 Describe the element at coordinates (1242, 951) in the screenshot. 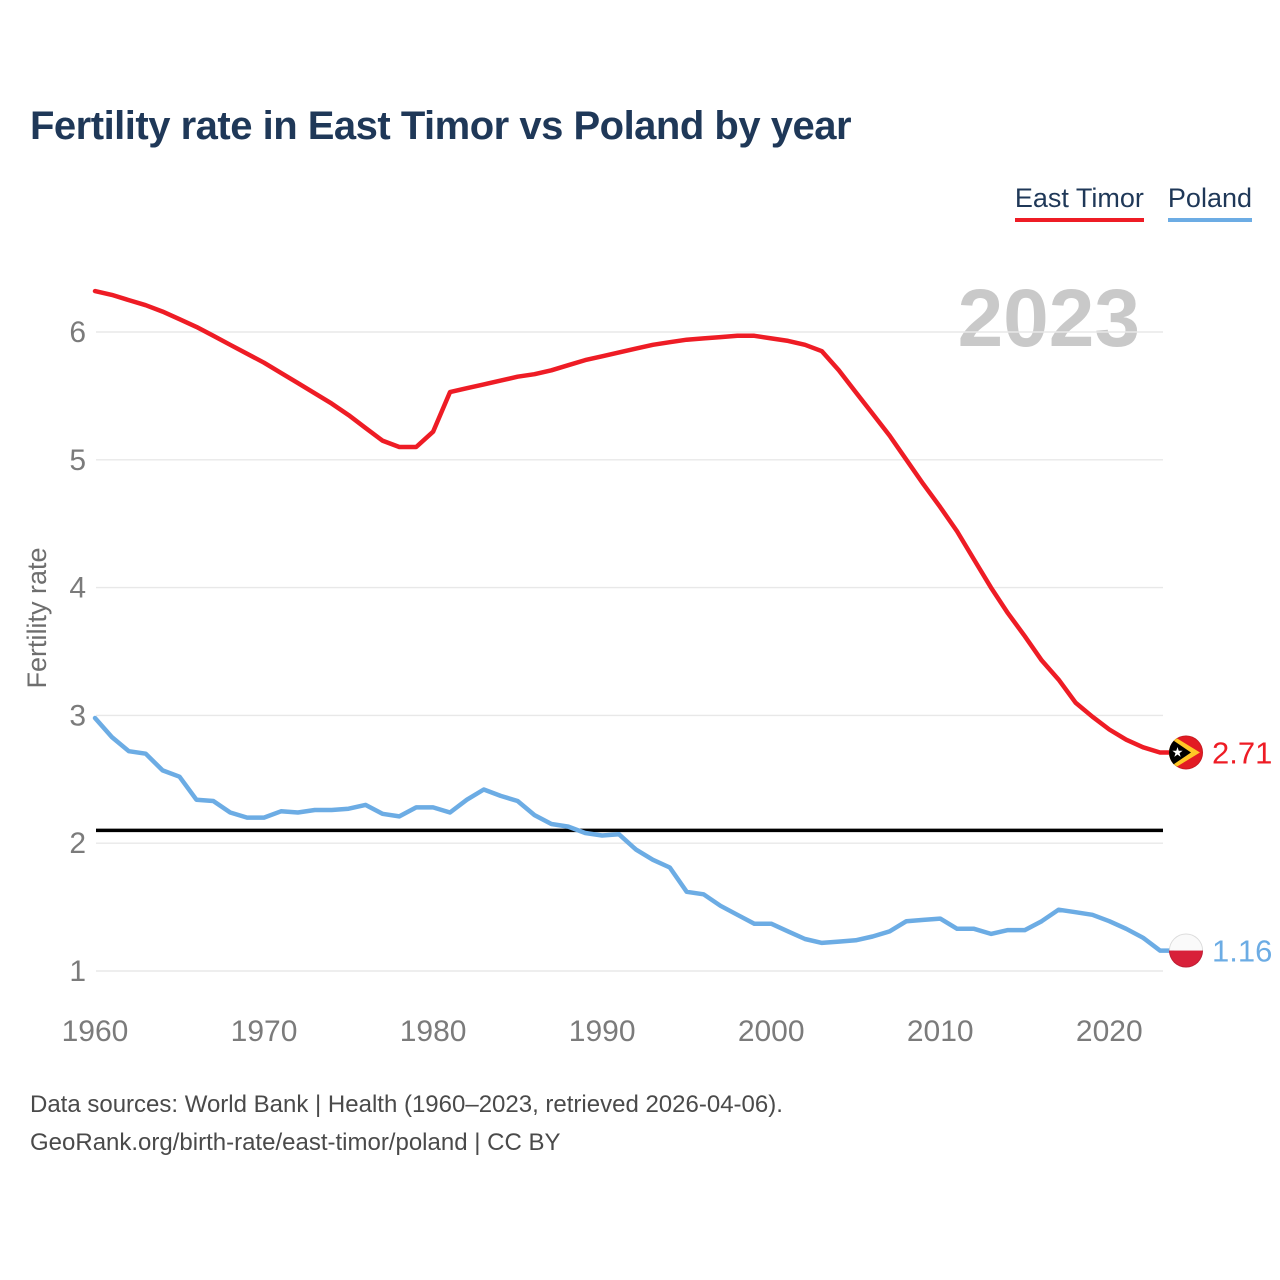

I see `end-value-poland: 1.16` at that location.